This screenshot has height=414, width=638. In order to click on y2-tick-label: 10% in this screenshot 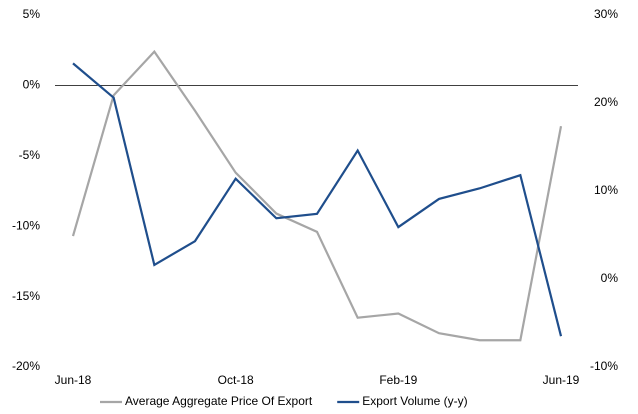, I will do `click(606, 190)`.